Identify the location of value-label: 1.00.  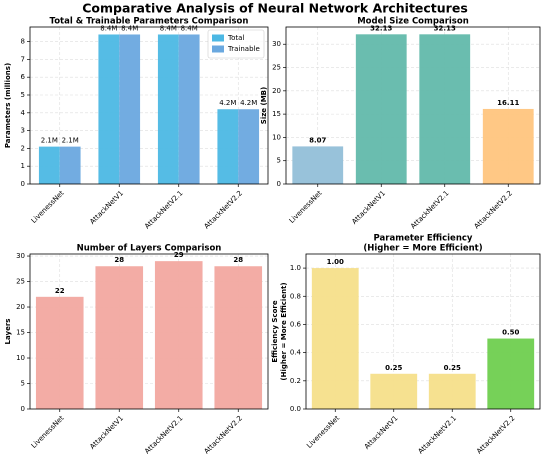
(335, 262).